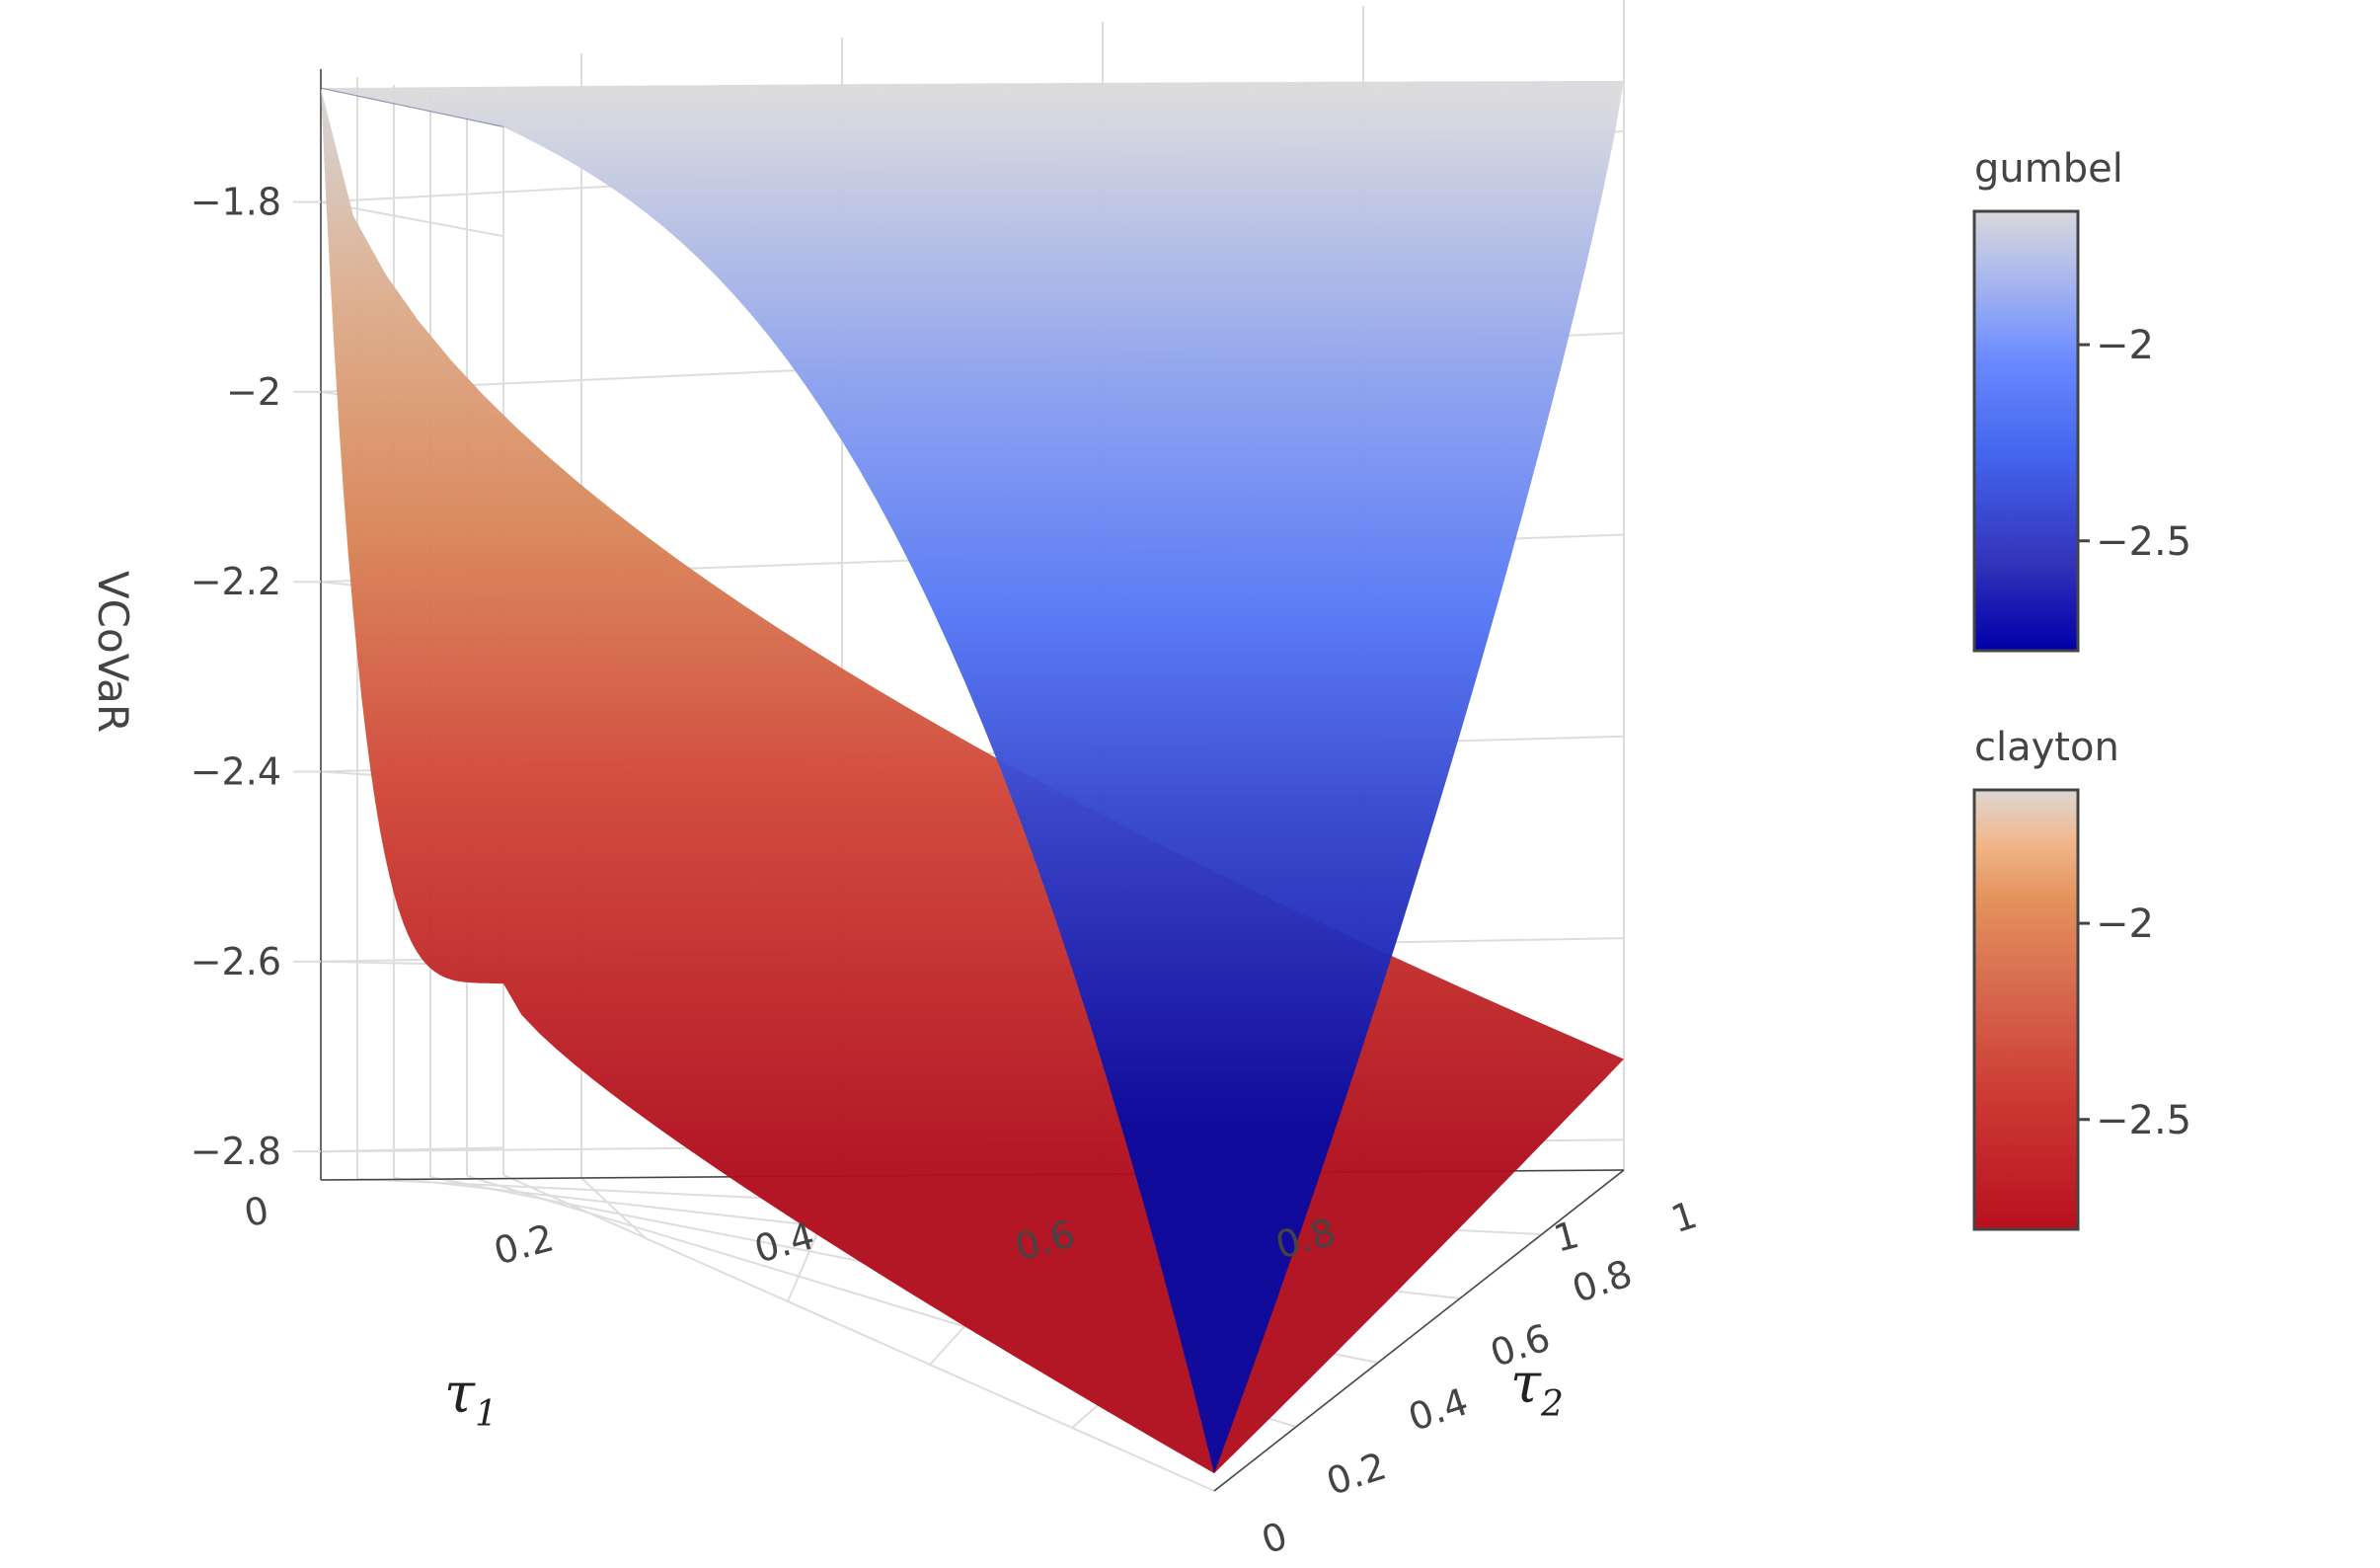  I want to click on z-tick-label: −1.8, so click(236, 202).